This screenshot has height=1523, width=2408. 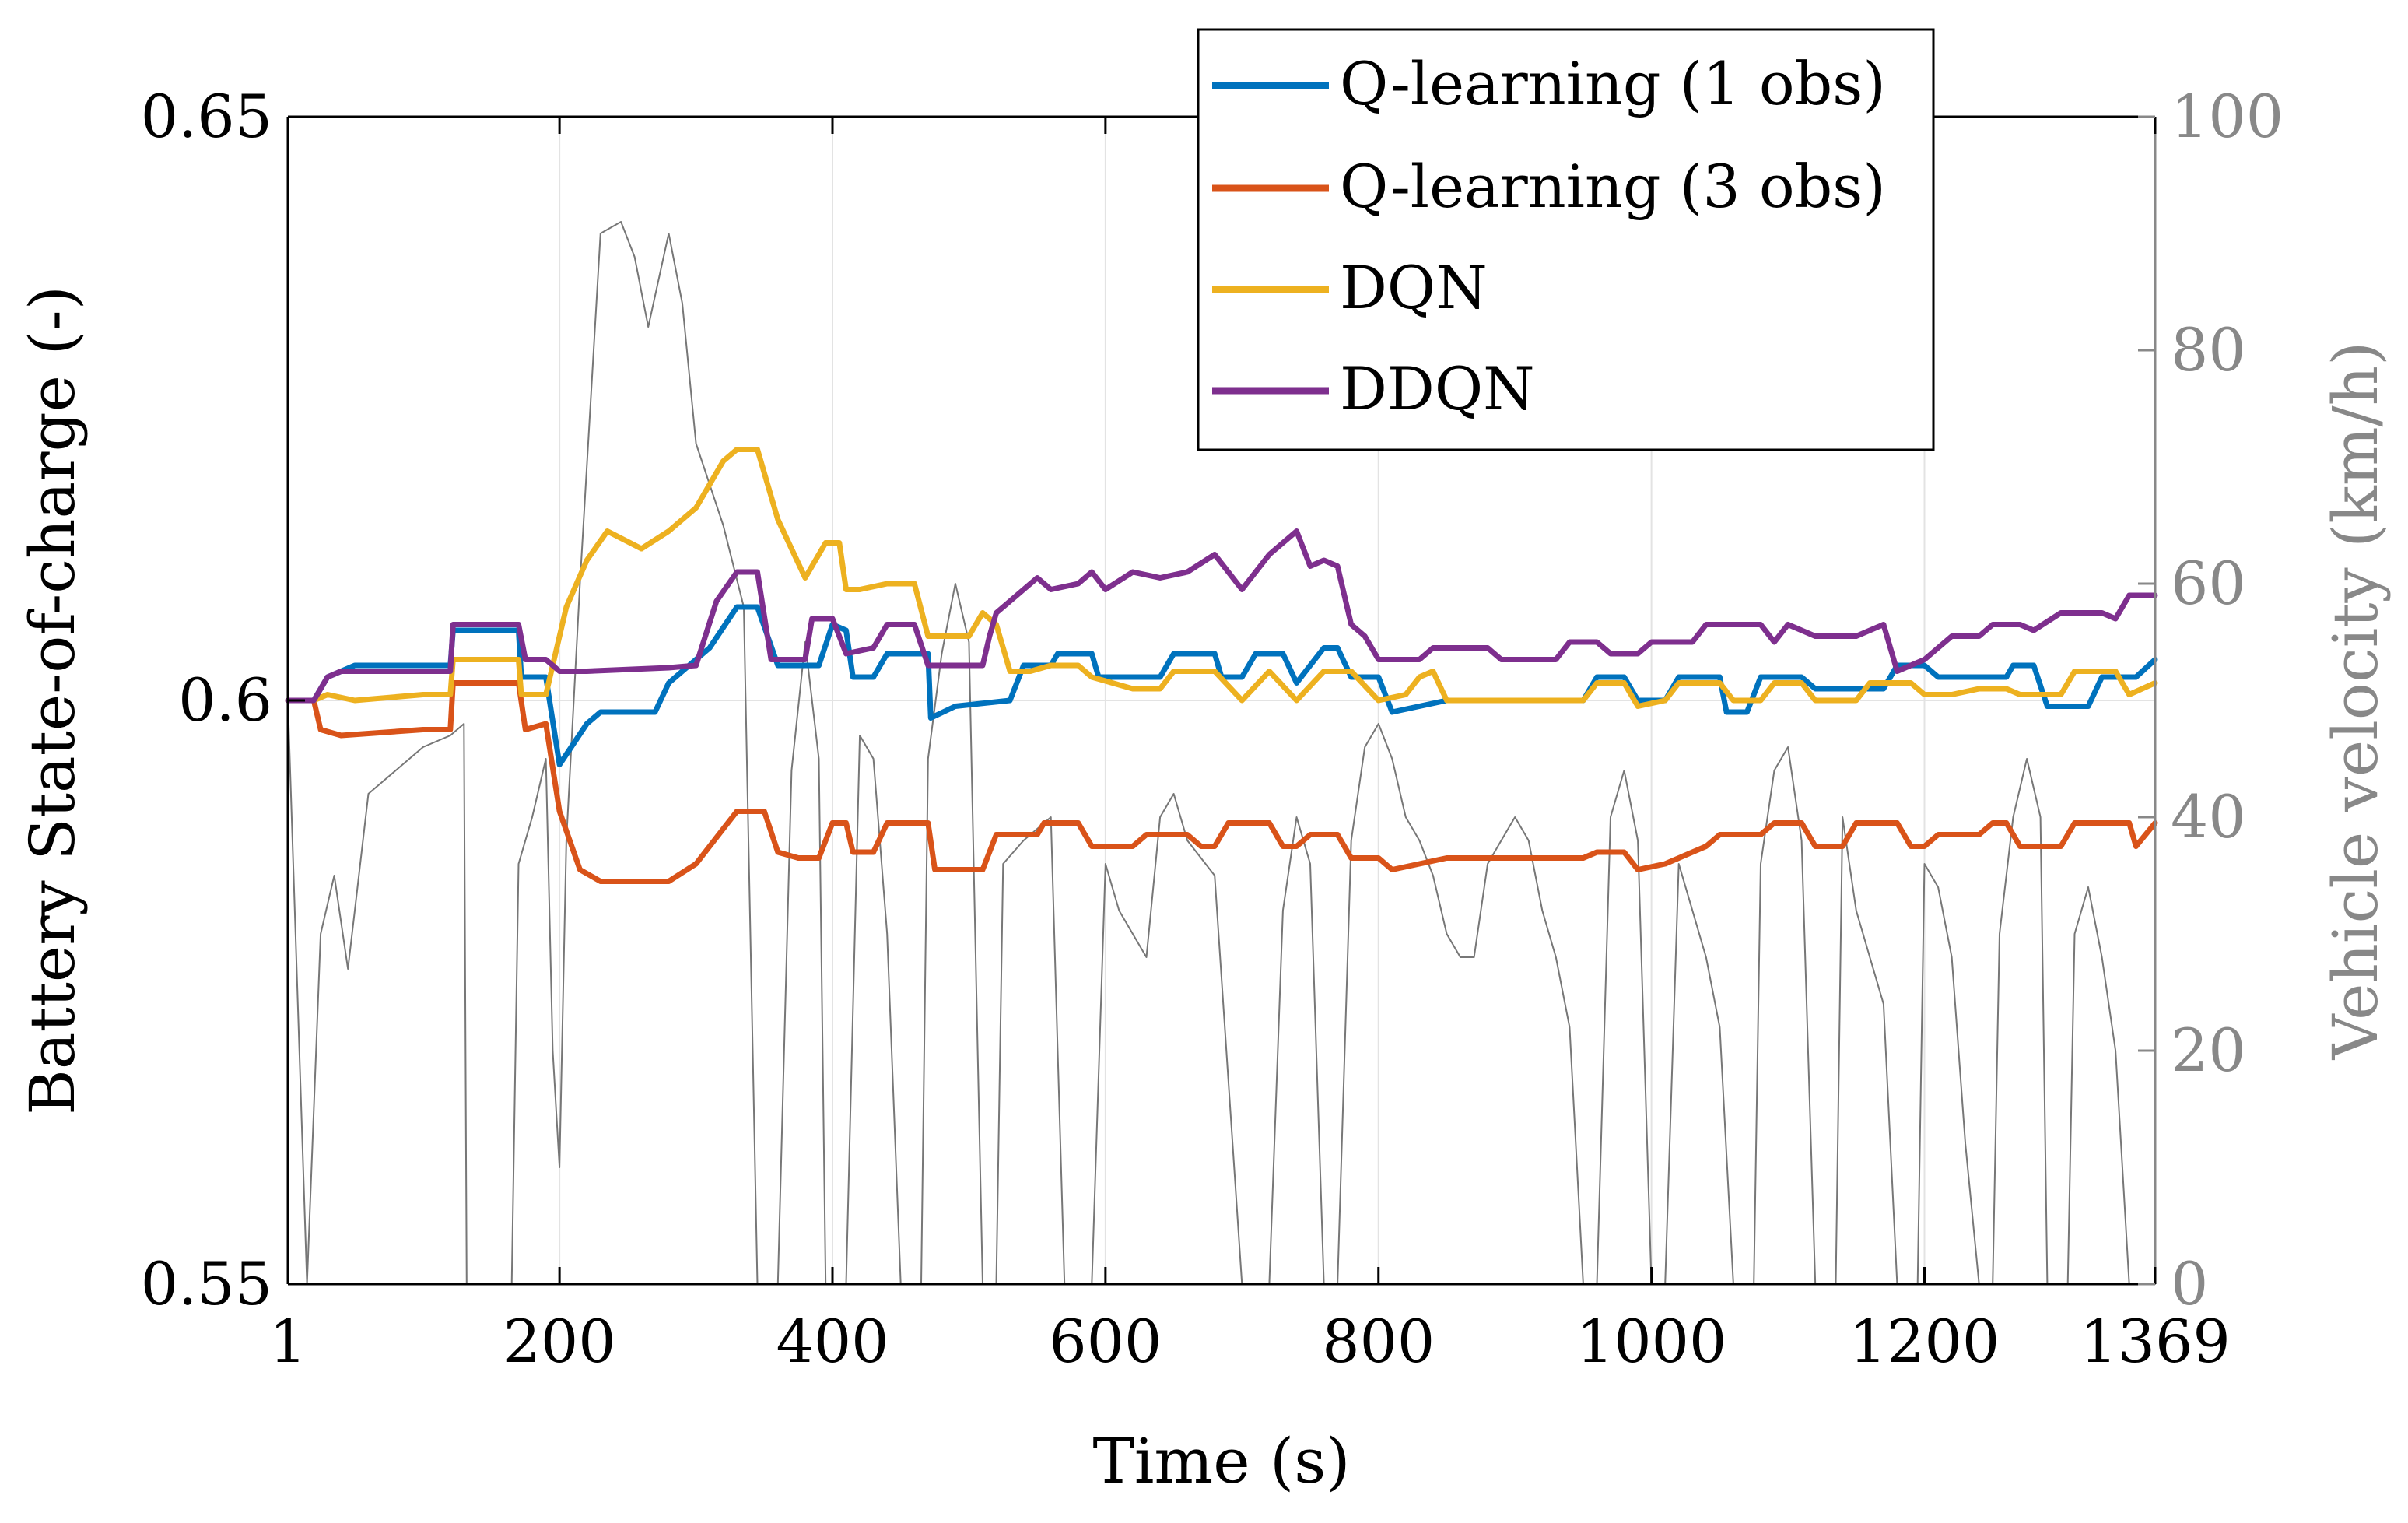 I want to click on y2-tick-label-80: 80, so click(x=2208, y=349).